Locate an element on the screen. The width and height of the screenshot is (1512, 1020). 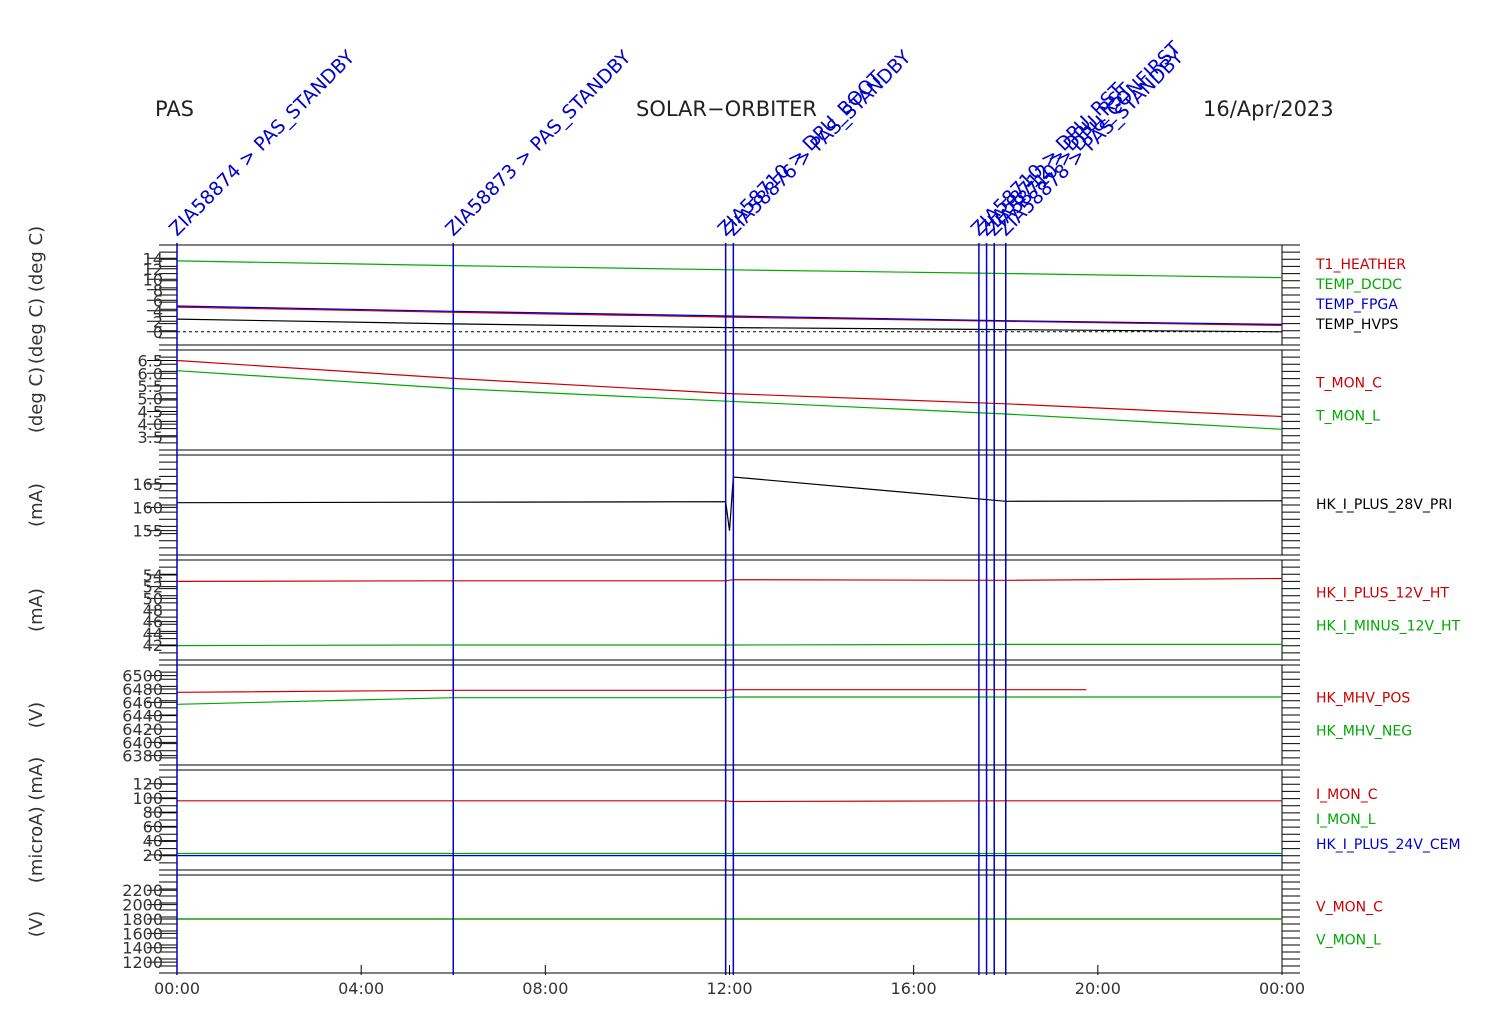
y-tick-label: 6400 is located at coordinates (142, 742).